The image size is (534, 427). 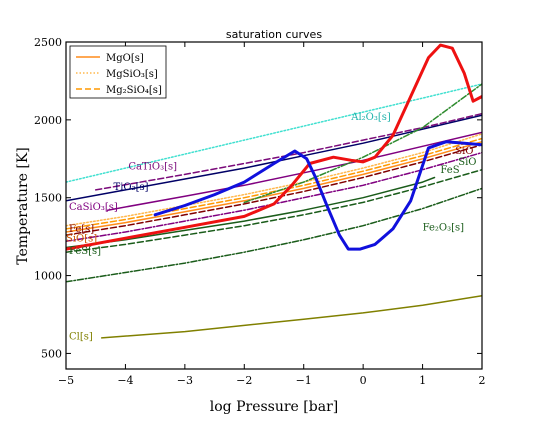 What do you see at coordinates (48, 276) in the screenshot?
I see `y-tick-label: 1000` at bounding box center [48, 276].